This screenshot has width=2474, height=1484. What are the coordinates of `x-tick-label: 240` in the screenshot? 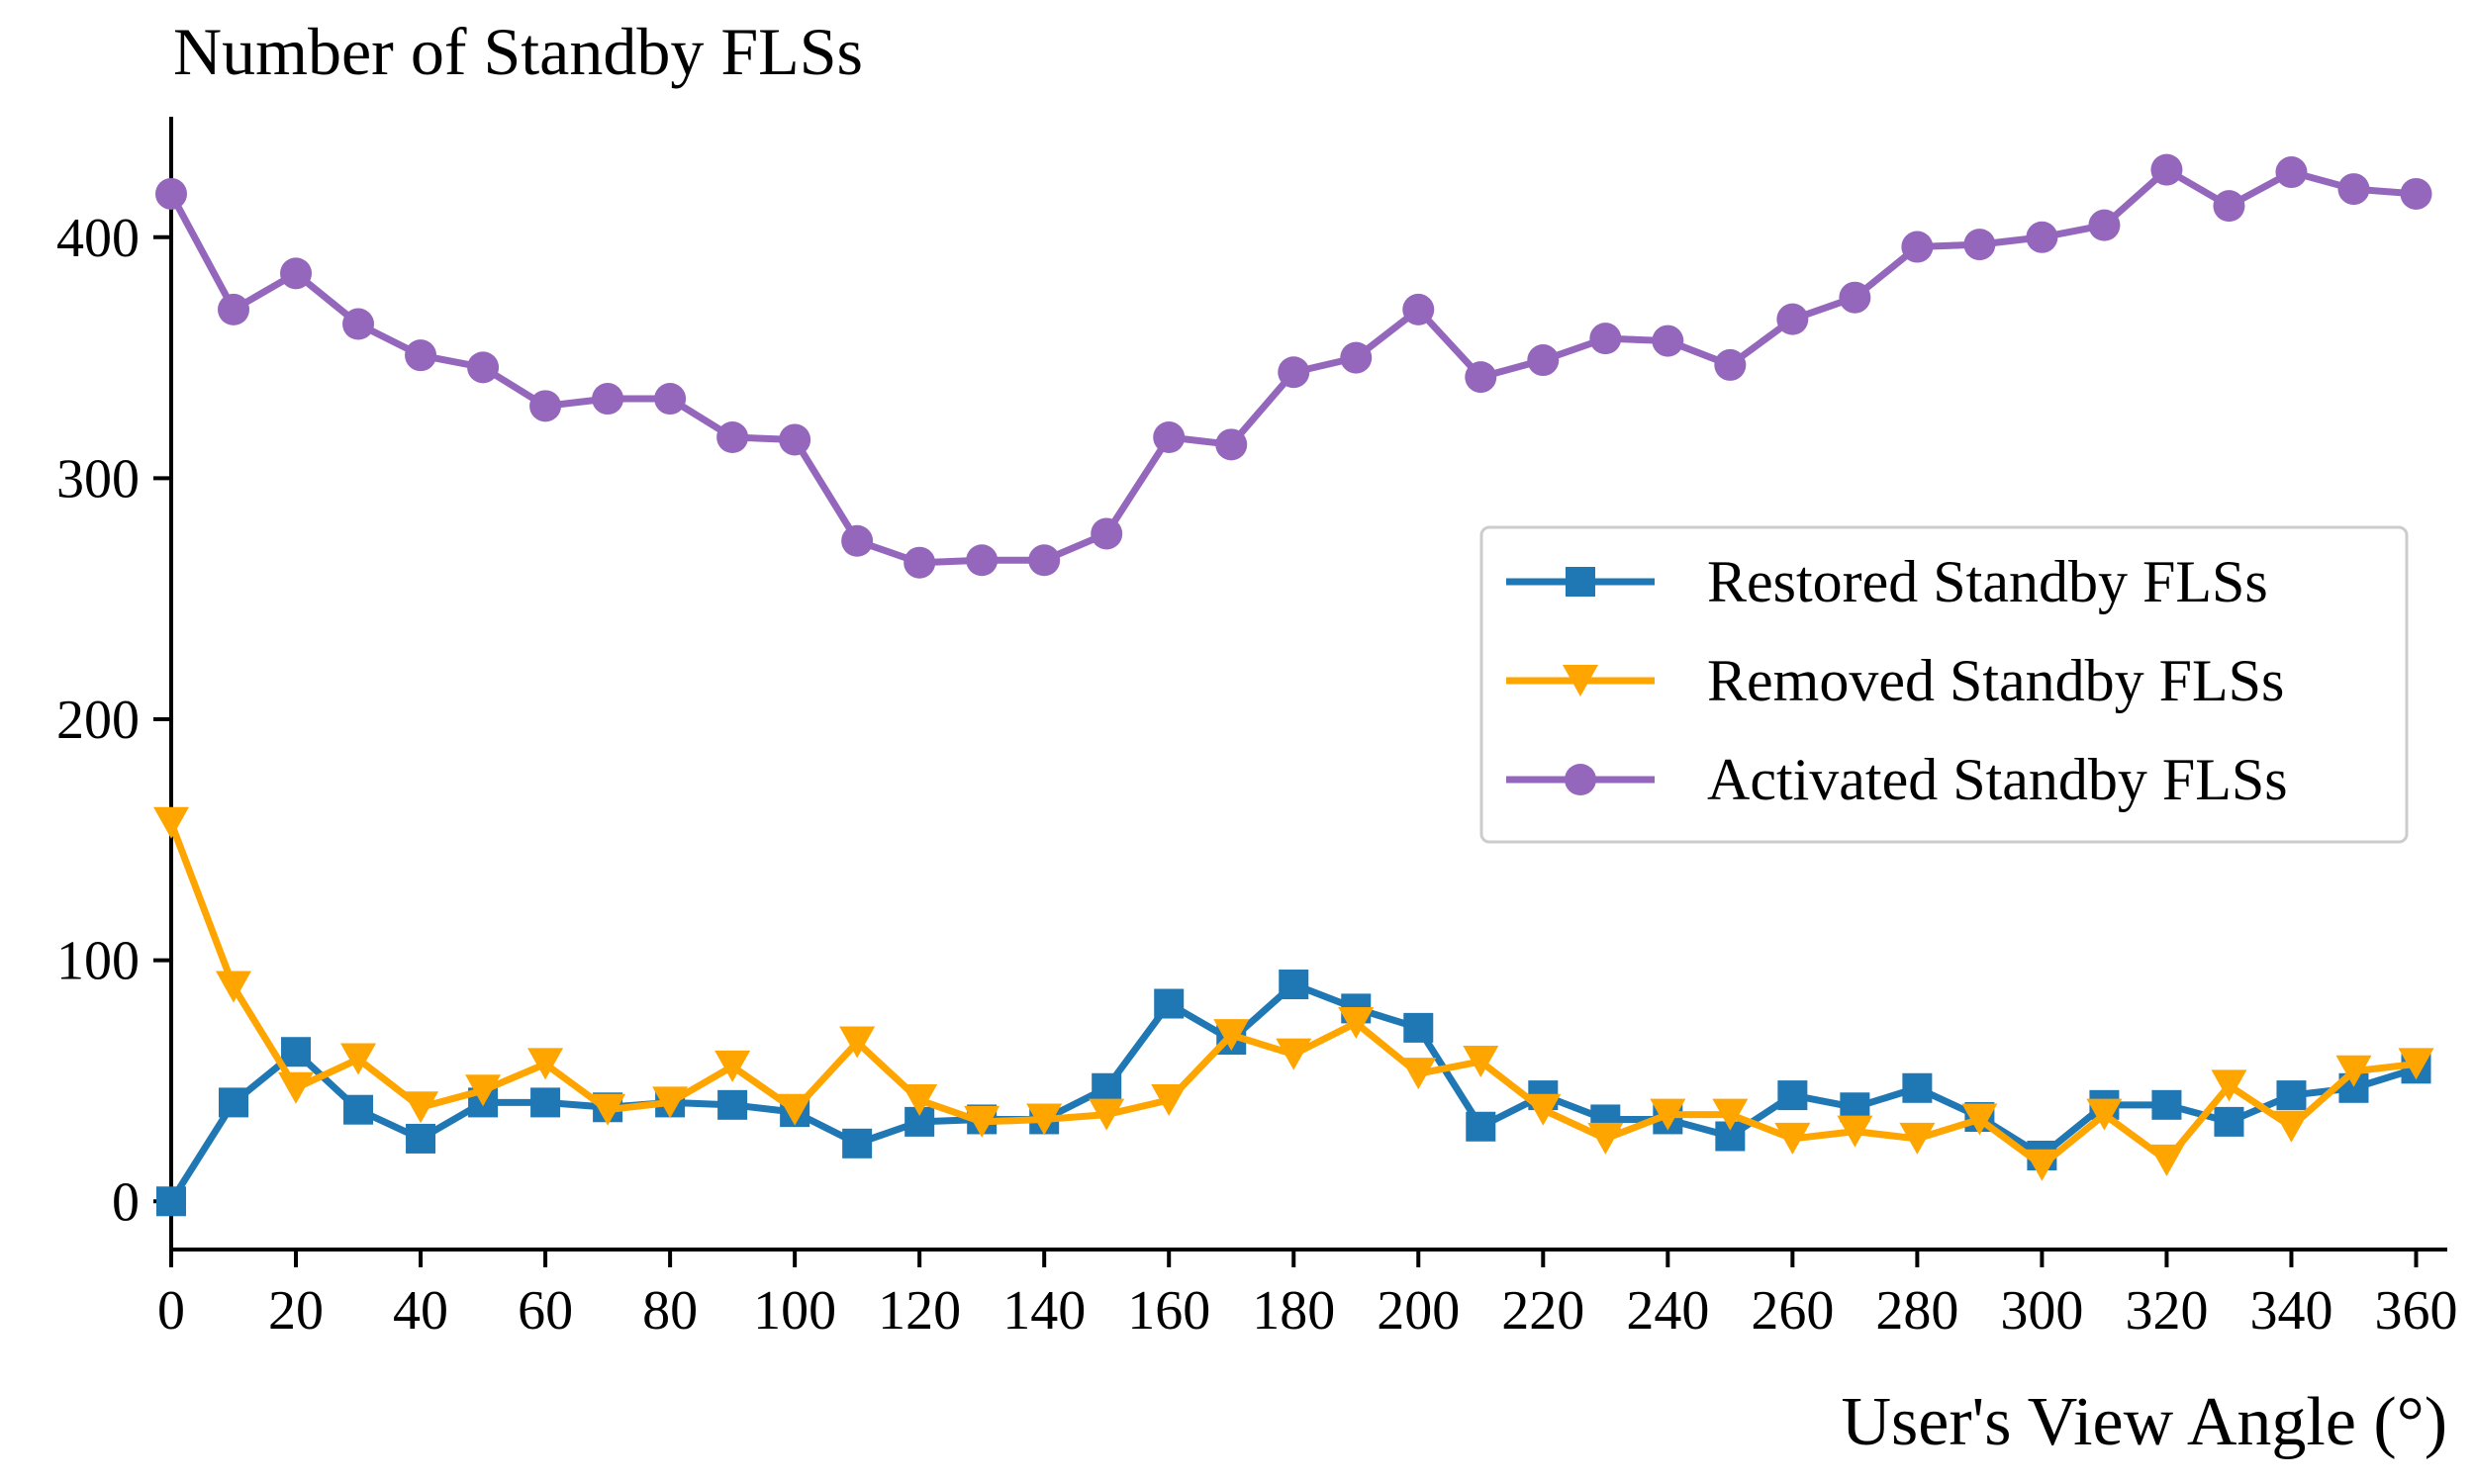 It's located at (1668, 1311).